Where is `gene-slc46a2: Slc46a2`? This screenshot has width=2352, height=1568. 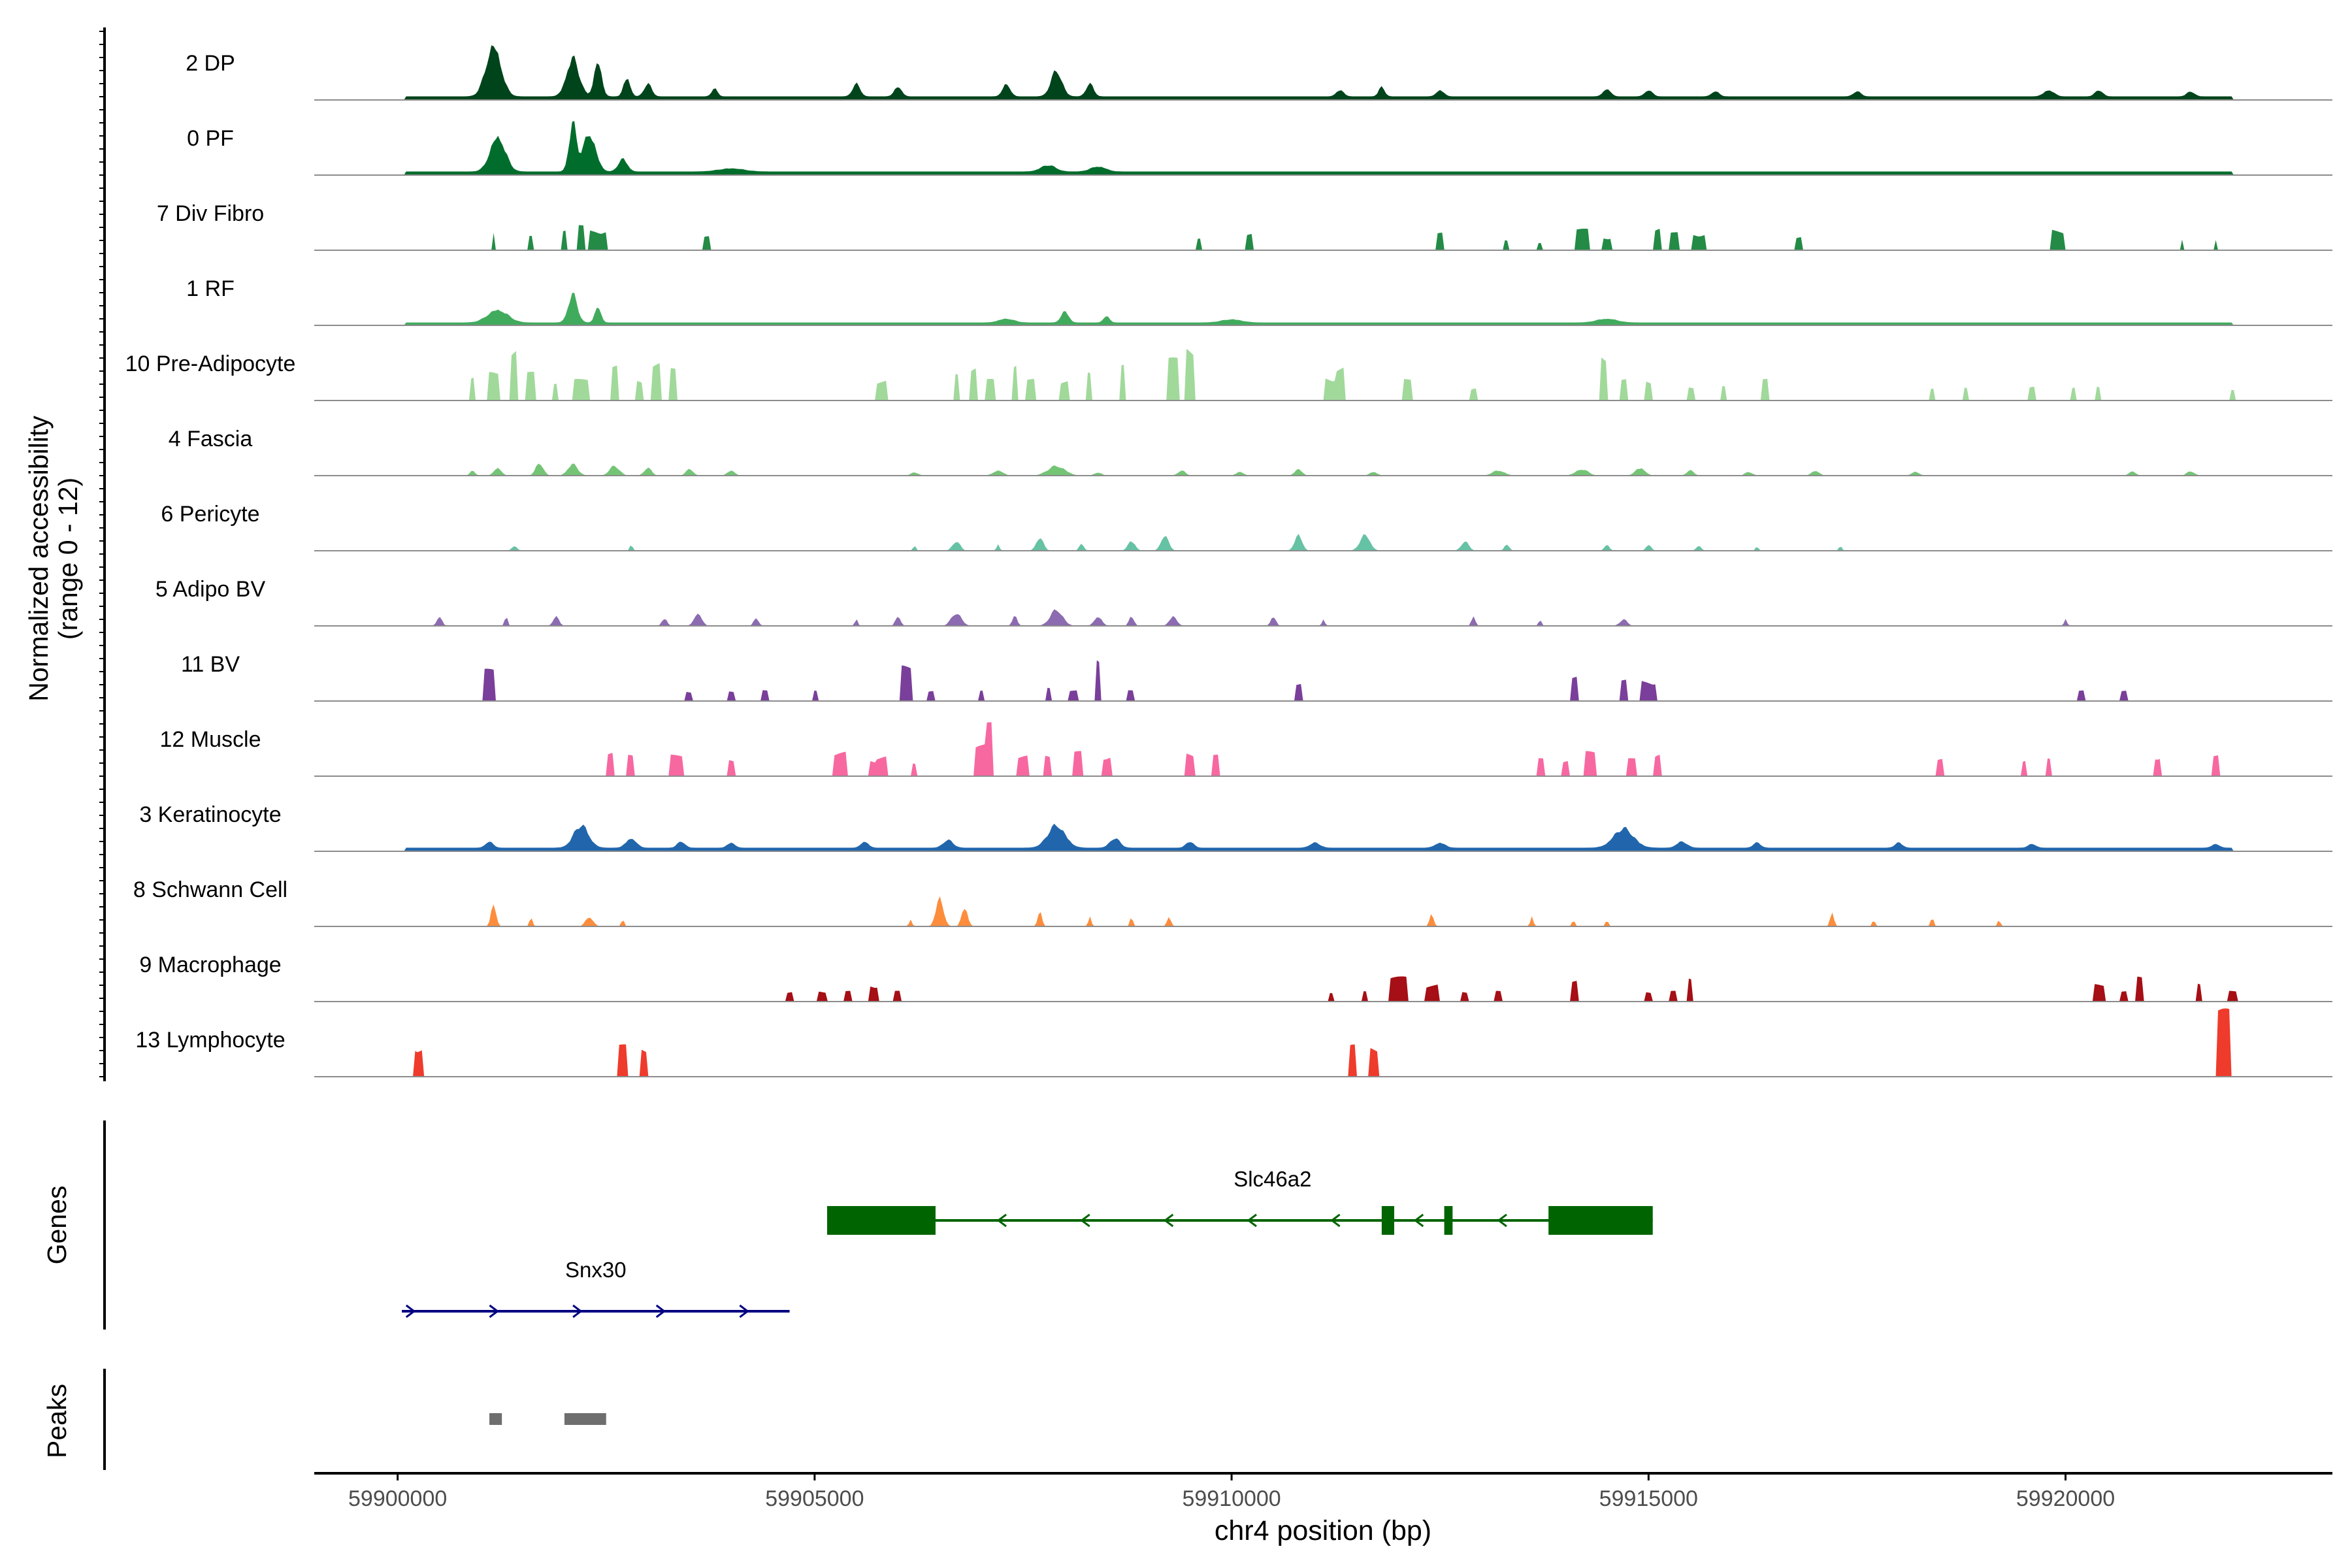
gene-slc46a2: Slc46a2 is located at coordinates (1240, 1201).